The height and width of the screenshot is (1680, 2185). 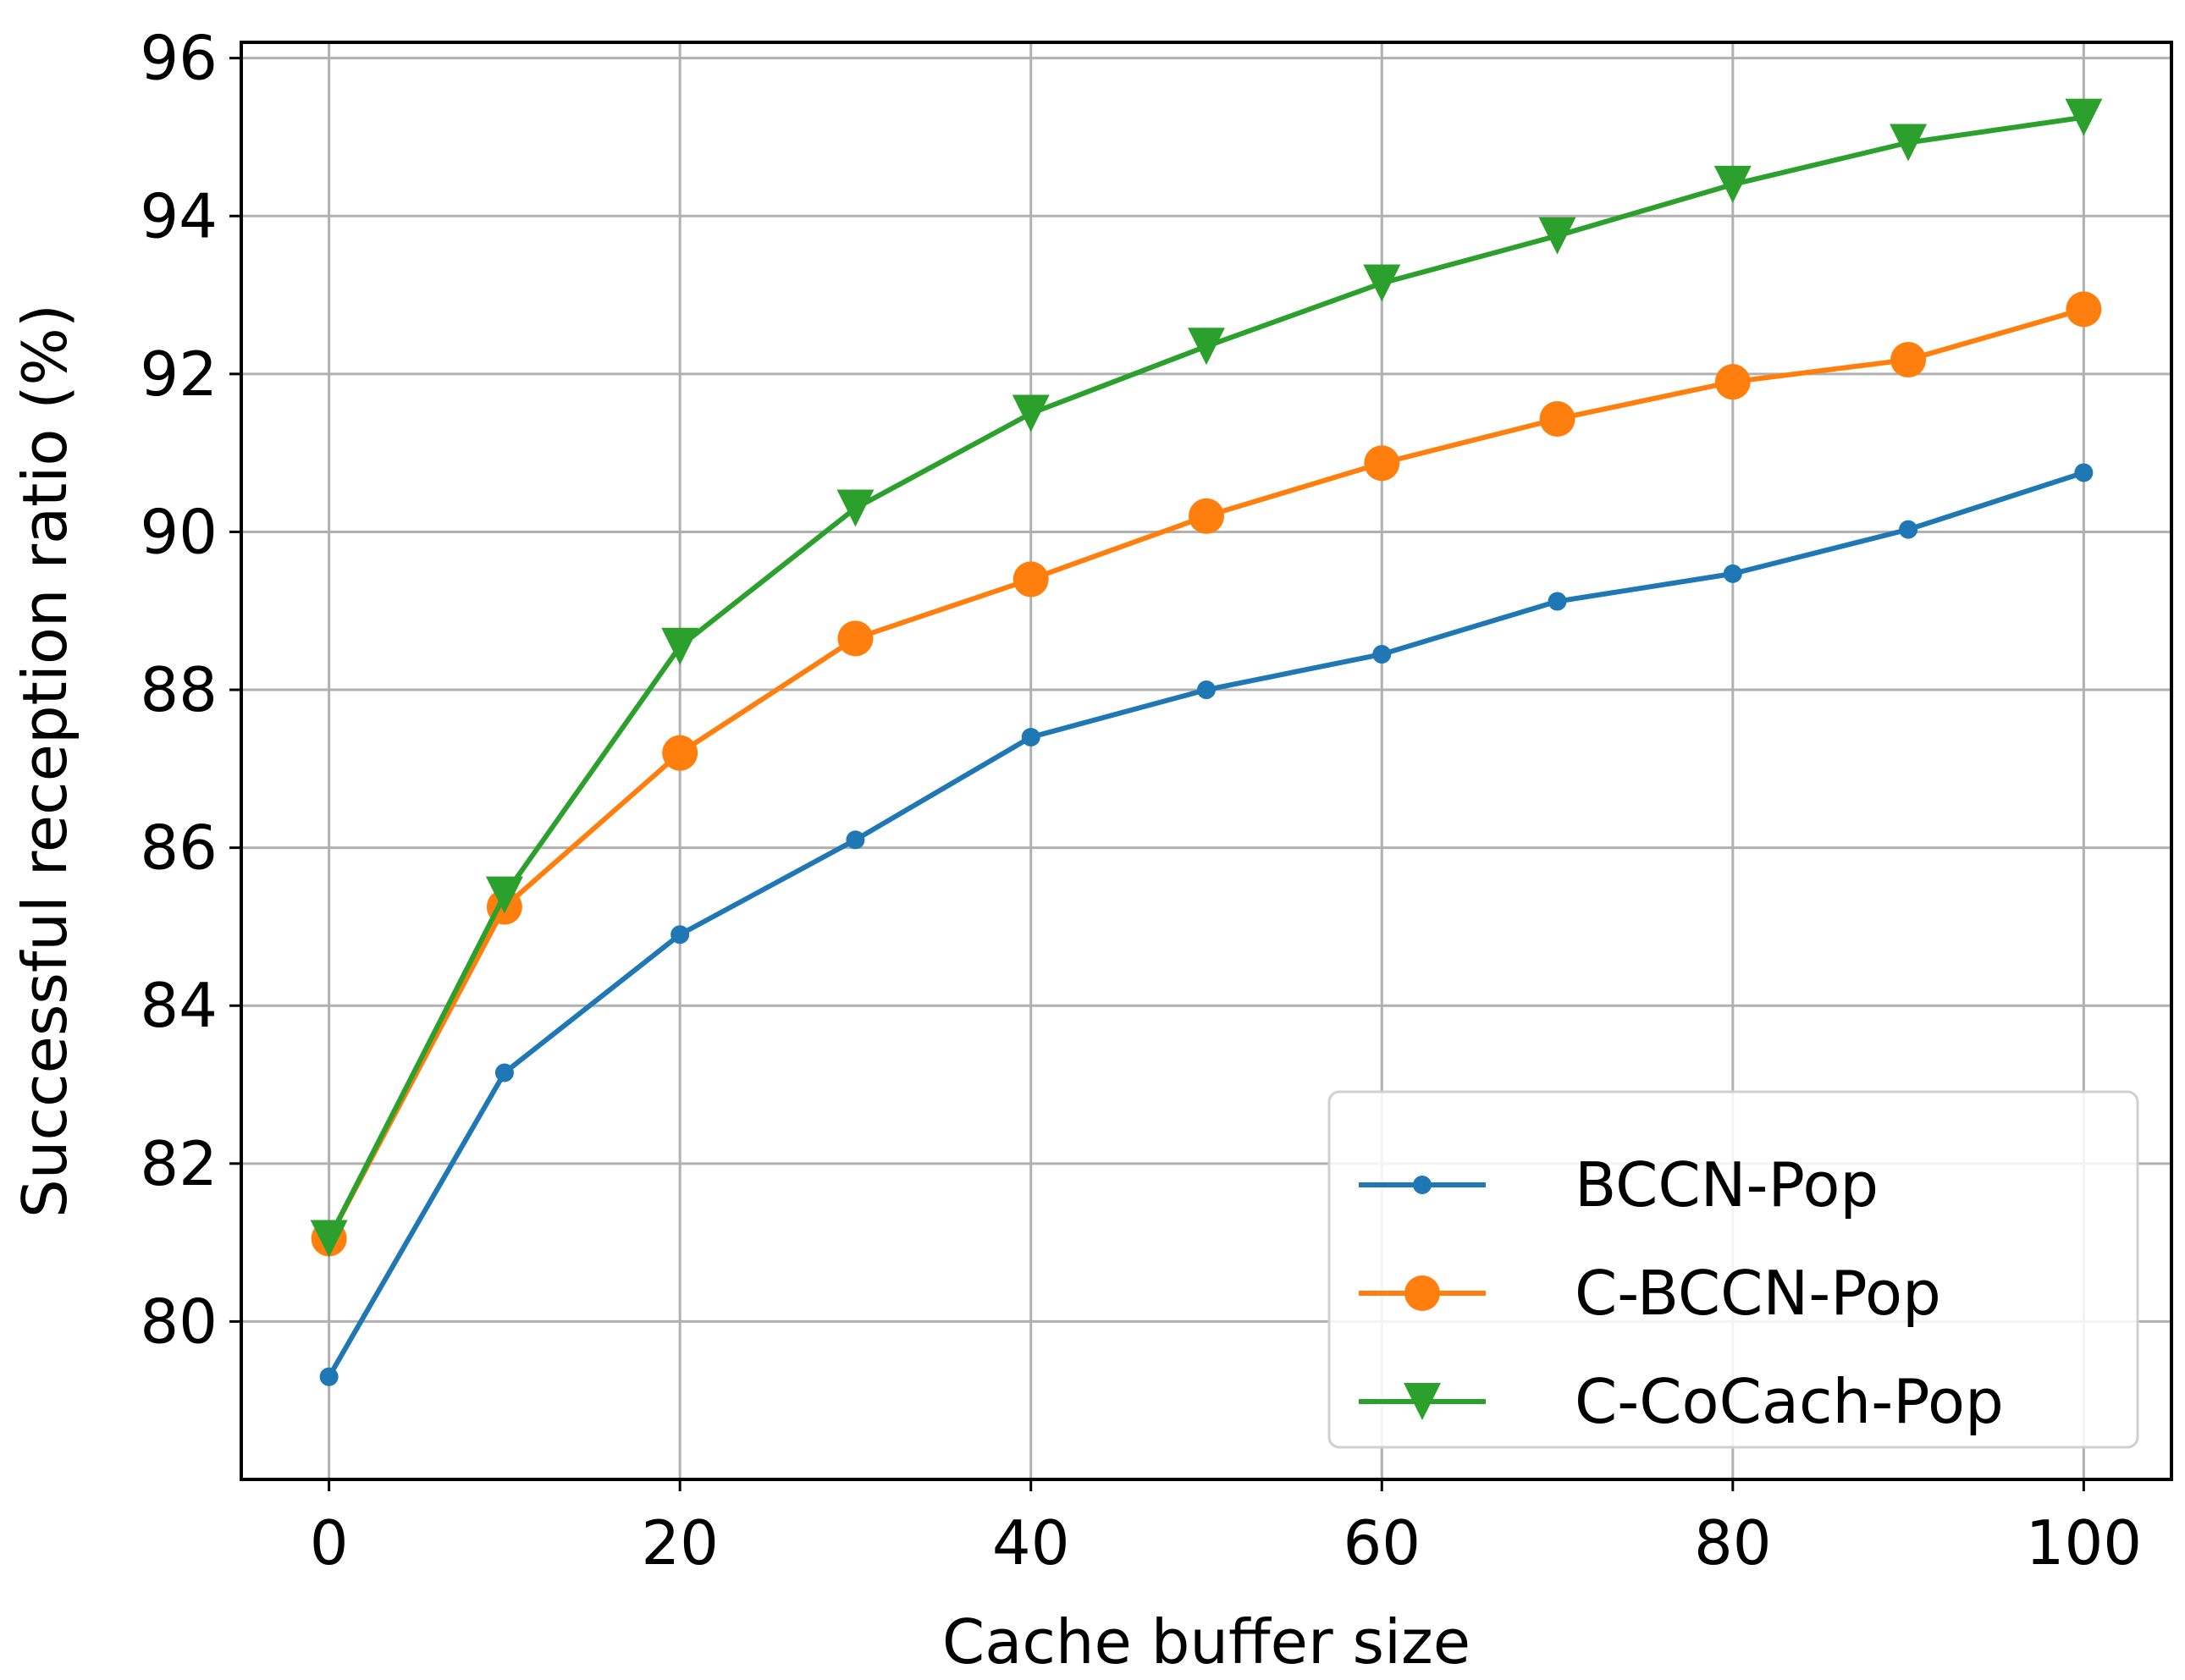 What do you see at coordinates (179, 689) in the screenshot?
I see `y-tick-label: 88` at bounding box center [179, 689].